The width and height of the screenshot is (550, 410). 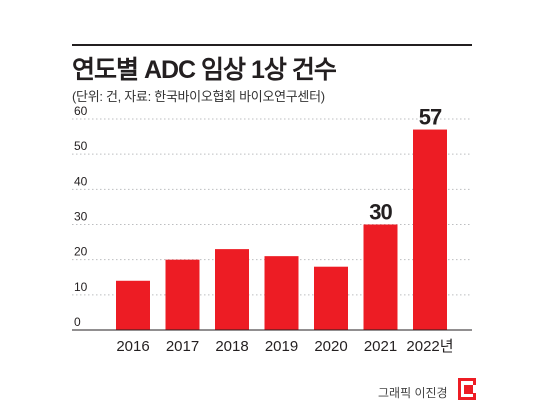 What do you see at coordinates (182, 346) in the screenshot?
I see `x-tick-label: 2017` at bounding box center [182, 346].